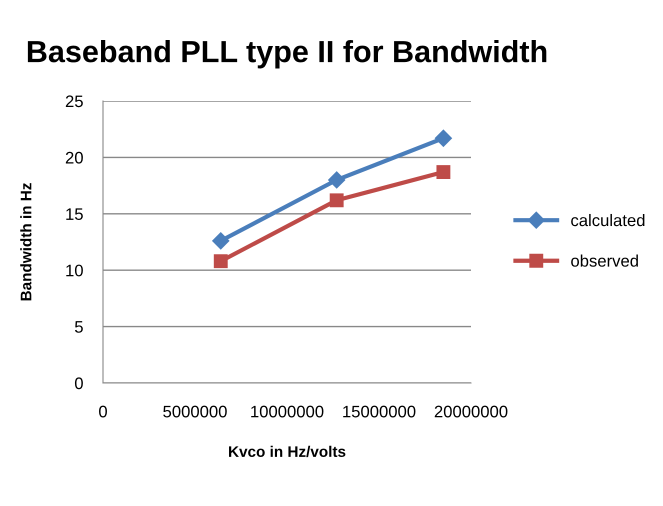 The width and height of the screenshot is (663, 506). I want to click on x-tick-label: 5000000, so click(195, 412).